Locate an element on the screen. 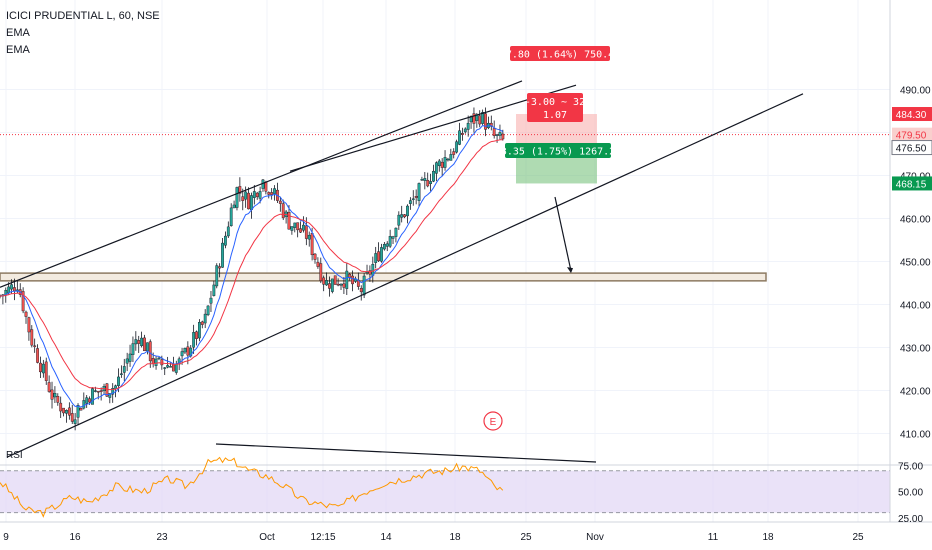 The height and width of the screenshot is (550, 932). x-tick-label-4: 12:15 is located at coordinates (322, 537).